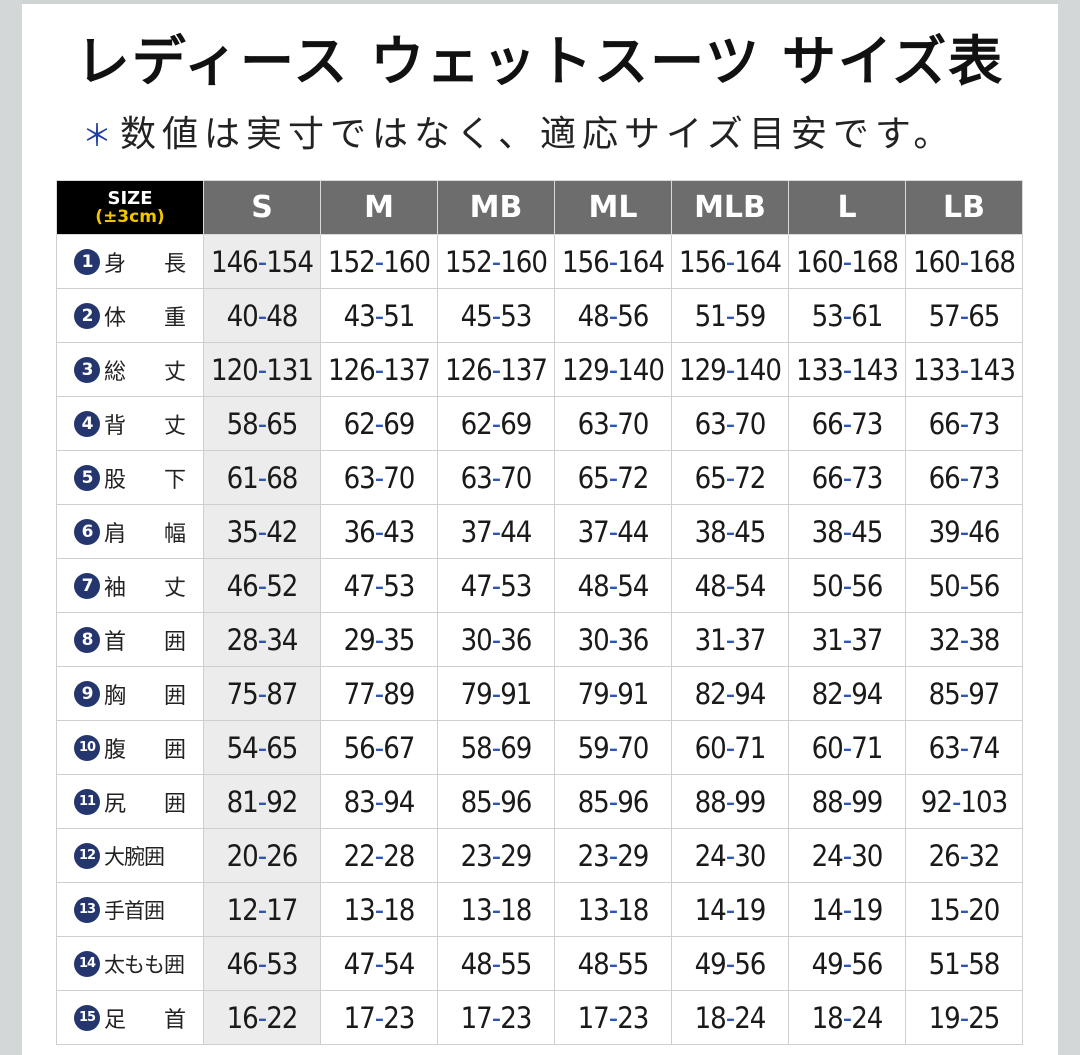  I want to click on row-label-cell: 6 肩幅, so click(130, 531).